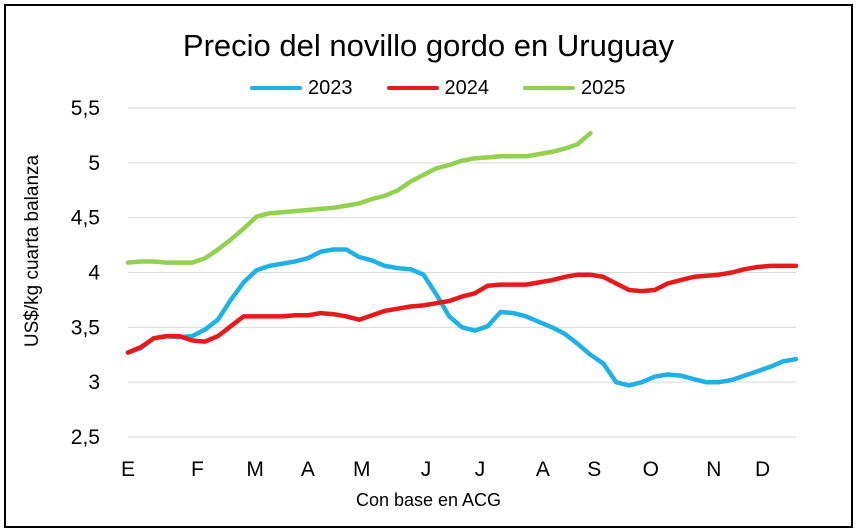 This screenshot has height=532, width=857. I want to click on x-tick-label: F, so click(197, 469).